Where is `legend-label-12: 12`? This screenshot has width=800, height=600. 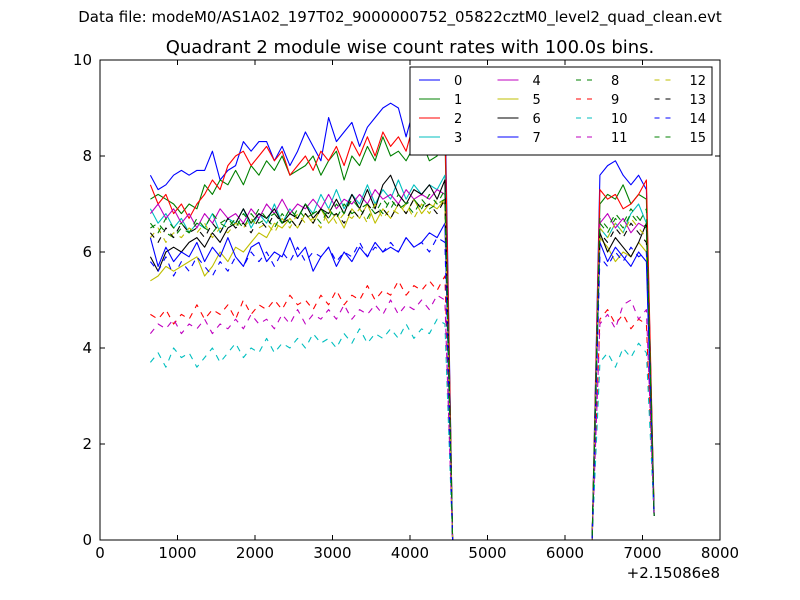 legend-label-12: 12 is located at coordinates (698, 81).